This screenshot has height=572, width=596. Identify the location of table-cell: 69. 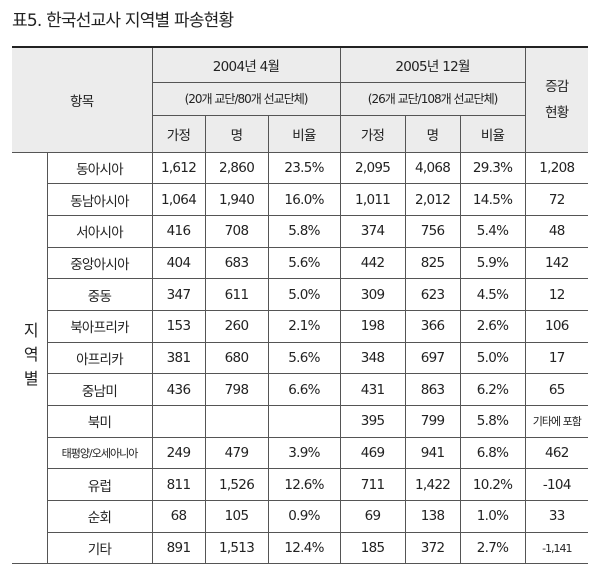
(372, 516).